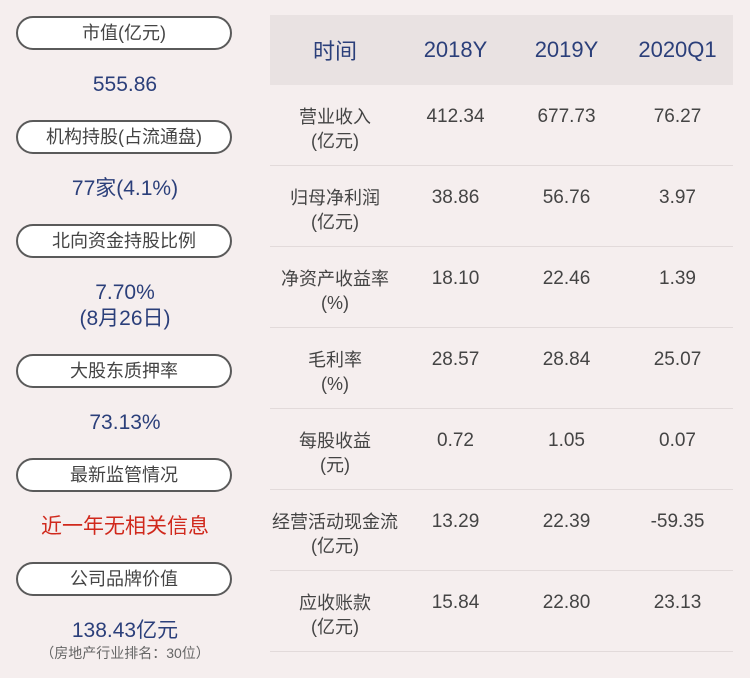 The height and width of the screenshot is (678, 750). What do you see at coordinates (501, 449) in the screenshot?
I see `table-row: 每股收益 (元) 0.72 1.05 0.07` at bounding box center [501, 449].